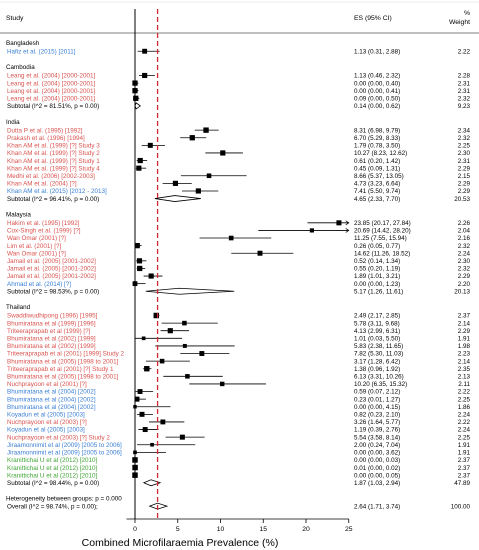  I want to click on study-weight: 2.30, so click(464, 261).